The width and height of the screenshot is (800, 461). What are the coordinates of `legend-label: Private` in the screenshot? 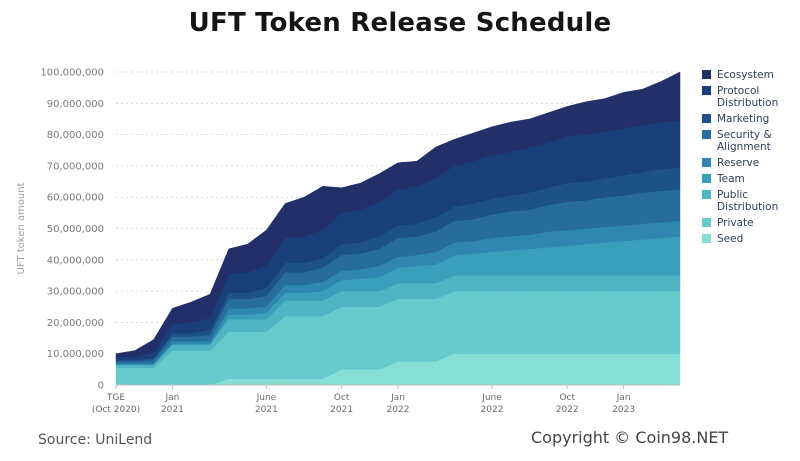 It's located at (735, 223).